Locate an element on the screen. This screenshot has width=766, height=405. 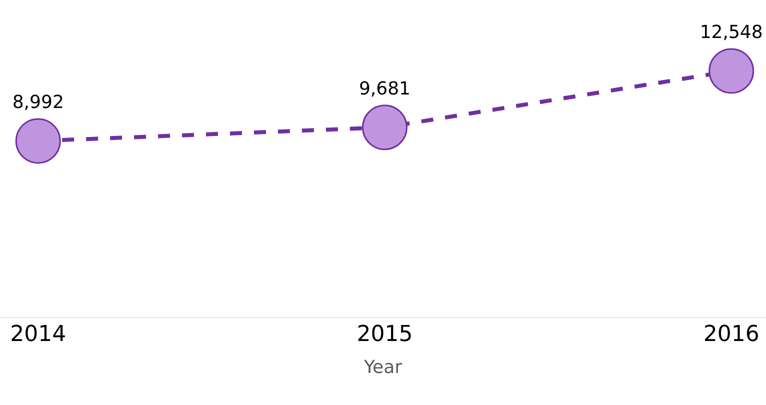
x-tick-label: 2015 is located at coordinates (384, 334).